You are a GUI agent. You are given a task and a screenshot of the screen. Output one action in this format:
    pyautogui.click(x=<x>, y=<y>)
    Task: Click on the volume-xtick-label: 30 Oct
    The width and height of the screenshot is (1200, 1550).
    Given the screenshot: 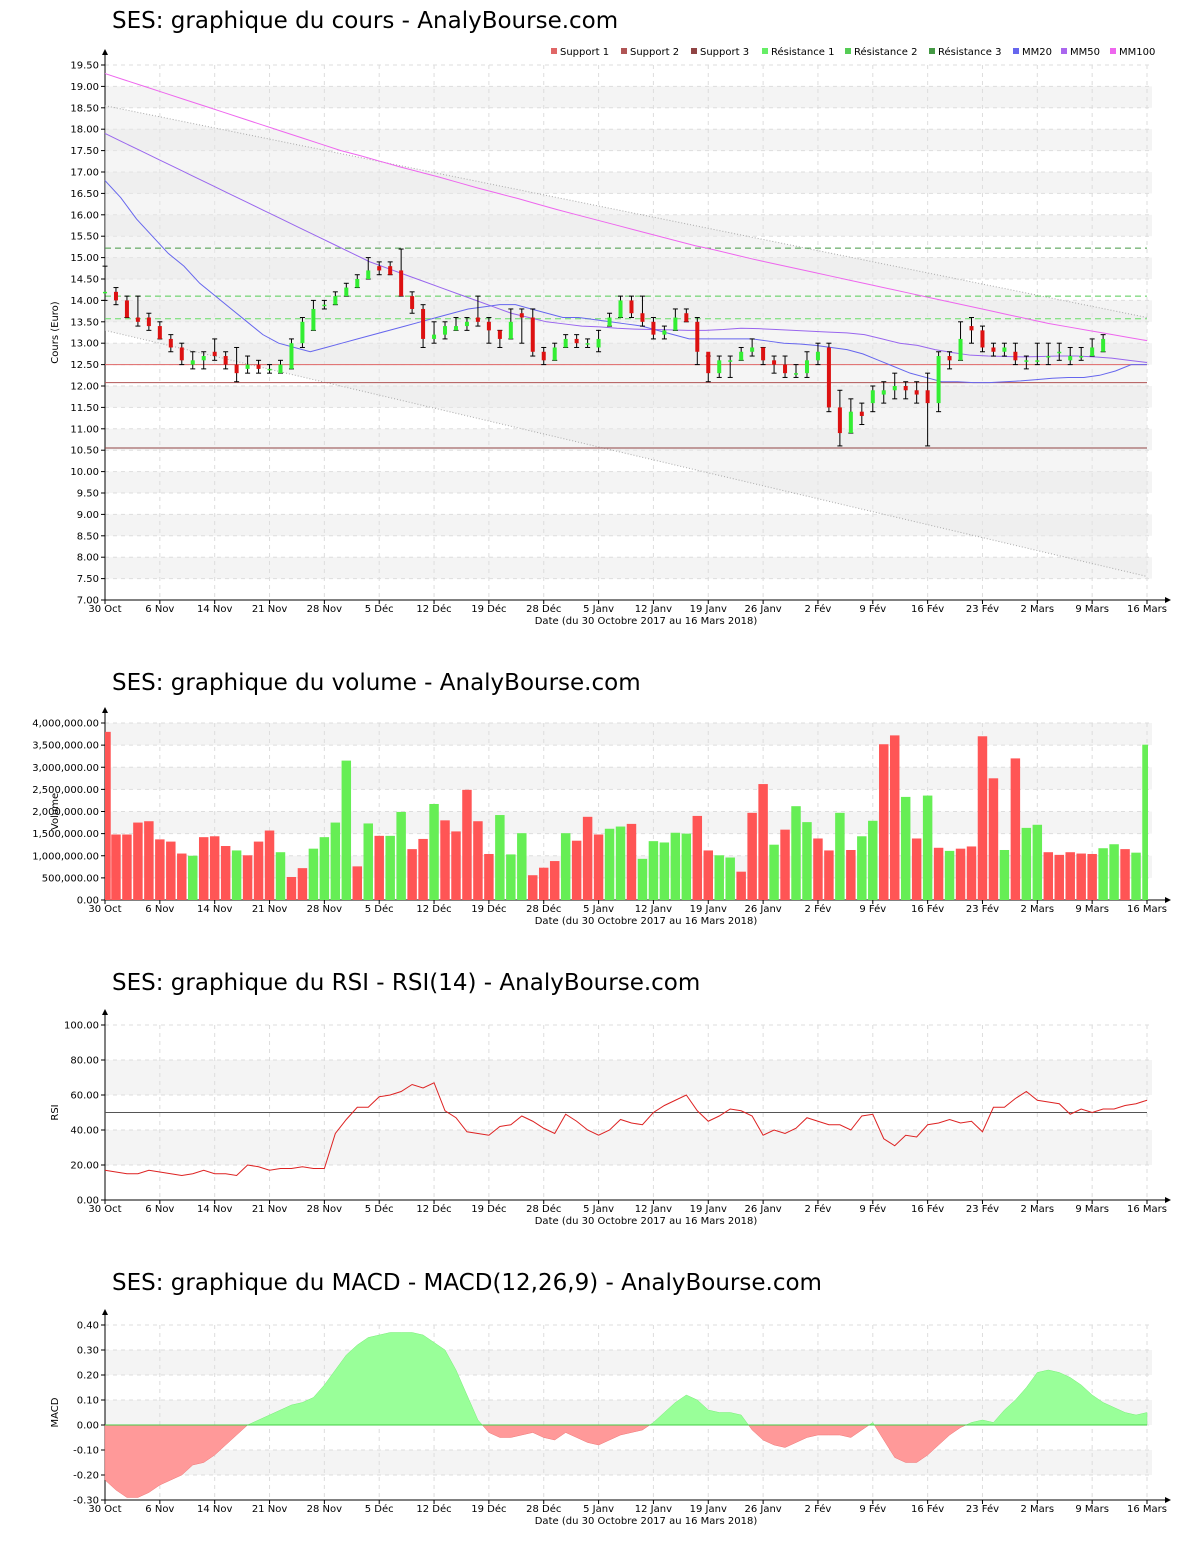 What is the action you would take?
    pyautogui.click(x=104, y=909)
    